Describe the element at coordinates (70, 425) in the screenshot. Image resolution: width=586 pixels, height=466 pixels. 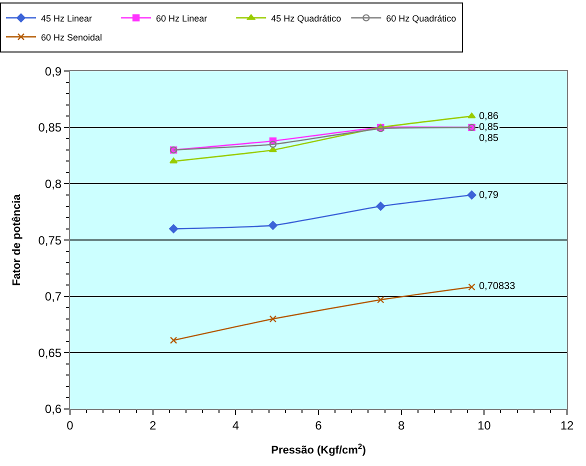
I see `x-tick-label: 0` at that location.